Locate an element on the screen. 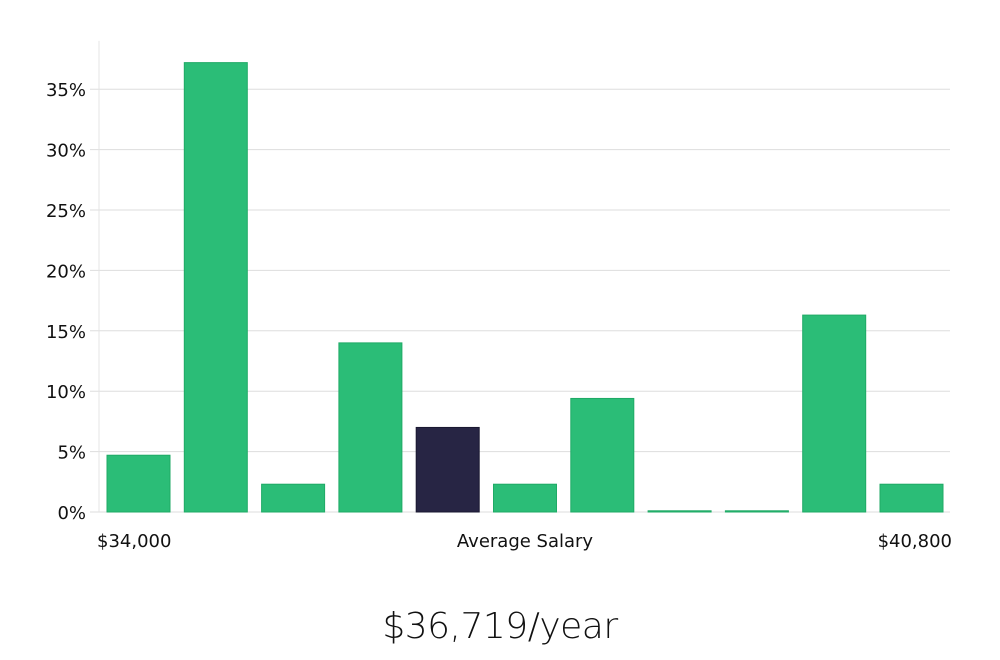  x-min-label: $34,000 is located at coordinates (134, 541).